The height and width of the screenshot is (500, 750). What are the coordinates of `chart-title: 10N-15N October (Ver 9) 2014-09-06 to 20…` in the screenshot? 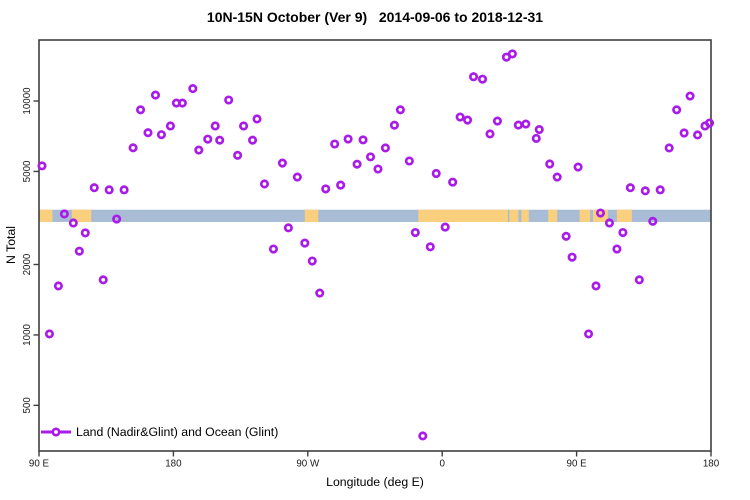 It's located at (375, 17).